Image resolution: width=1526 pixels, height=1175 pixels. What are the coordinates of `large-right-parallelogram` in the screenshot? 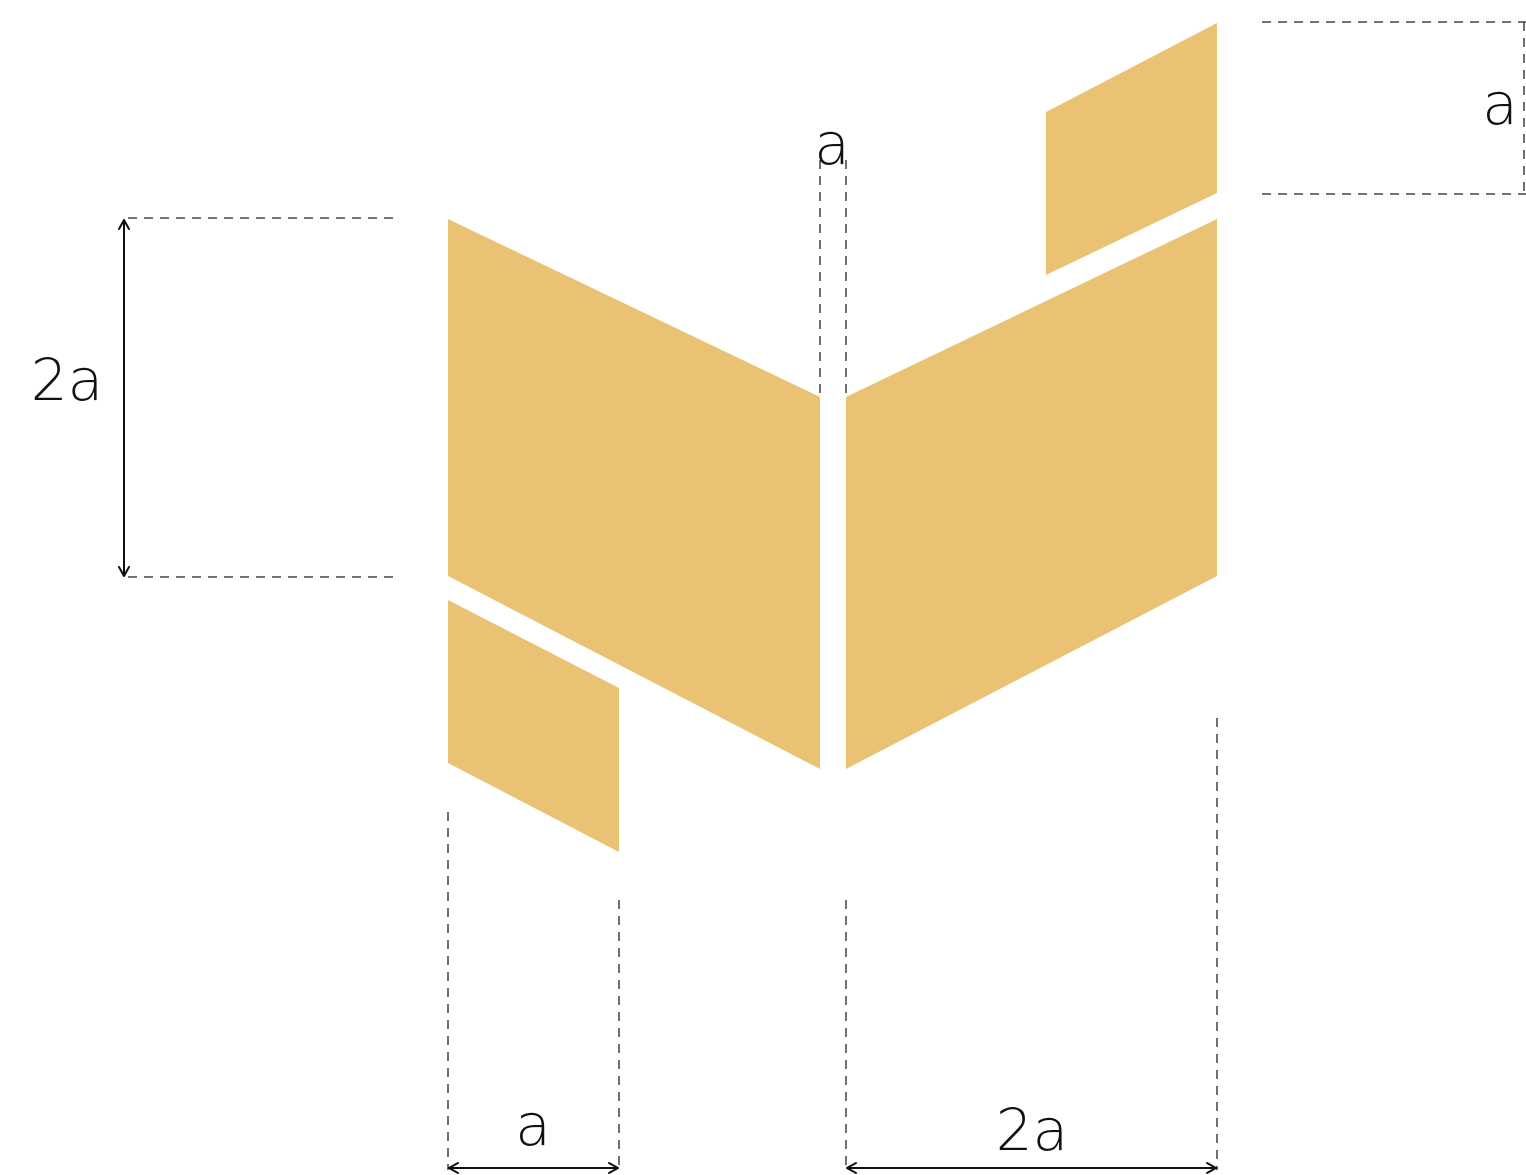 It's located at (1031, 494).